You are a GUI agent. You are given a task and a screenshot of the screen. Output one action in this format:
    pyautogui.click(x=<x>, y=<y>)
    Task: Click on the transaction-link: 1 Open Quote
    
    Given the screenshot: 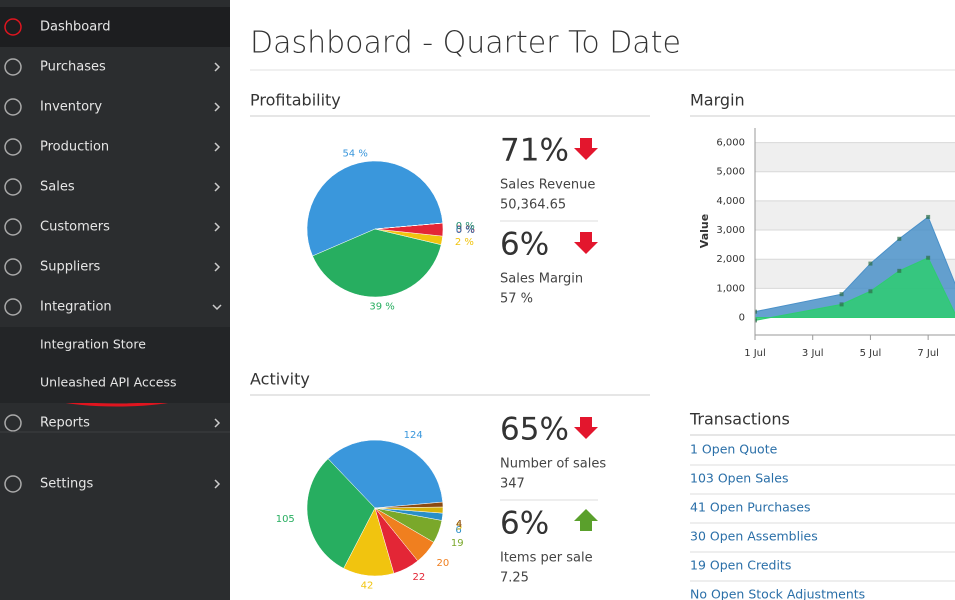 What is the action you would take?
    pyautogui.click(x=734, y=449)
    